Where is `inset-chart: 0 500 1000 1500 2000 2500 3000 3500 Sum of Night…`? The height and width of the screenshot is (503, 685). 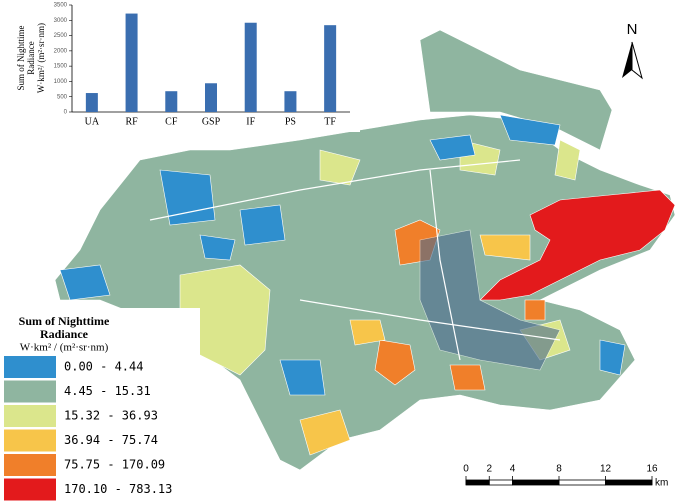 inset-chart: 0 500 1000 1500 2000 2500 3000 3500 Sum of Night… is located at coordinates (183, 65).